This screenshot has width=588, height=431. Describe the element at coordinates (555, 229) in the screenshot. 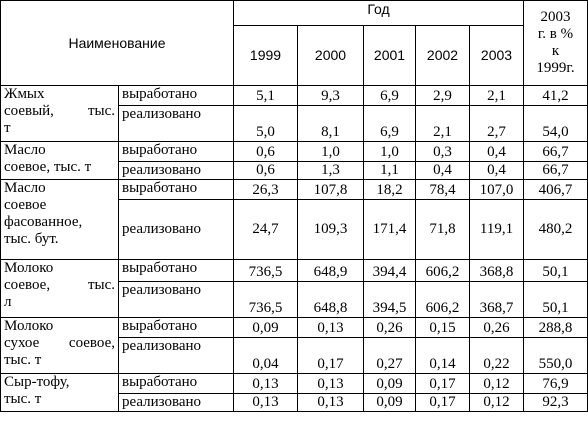

I see `percent-cell: 480,2` at that location.